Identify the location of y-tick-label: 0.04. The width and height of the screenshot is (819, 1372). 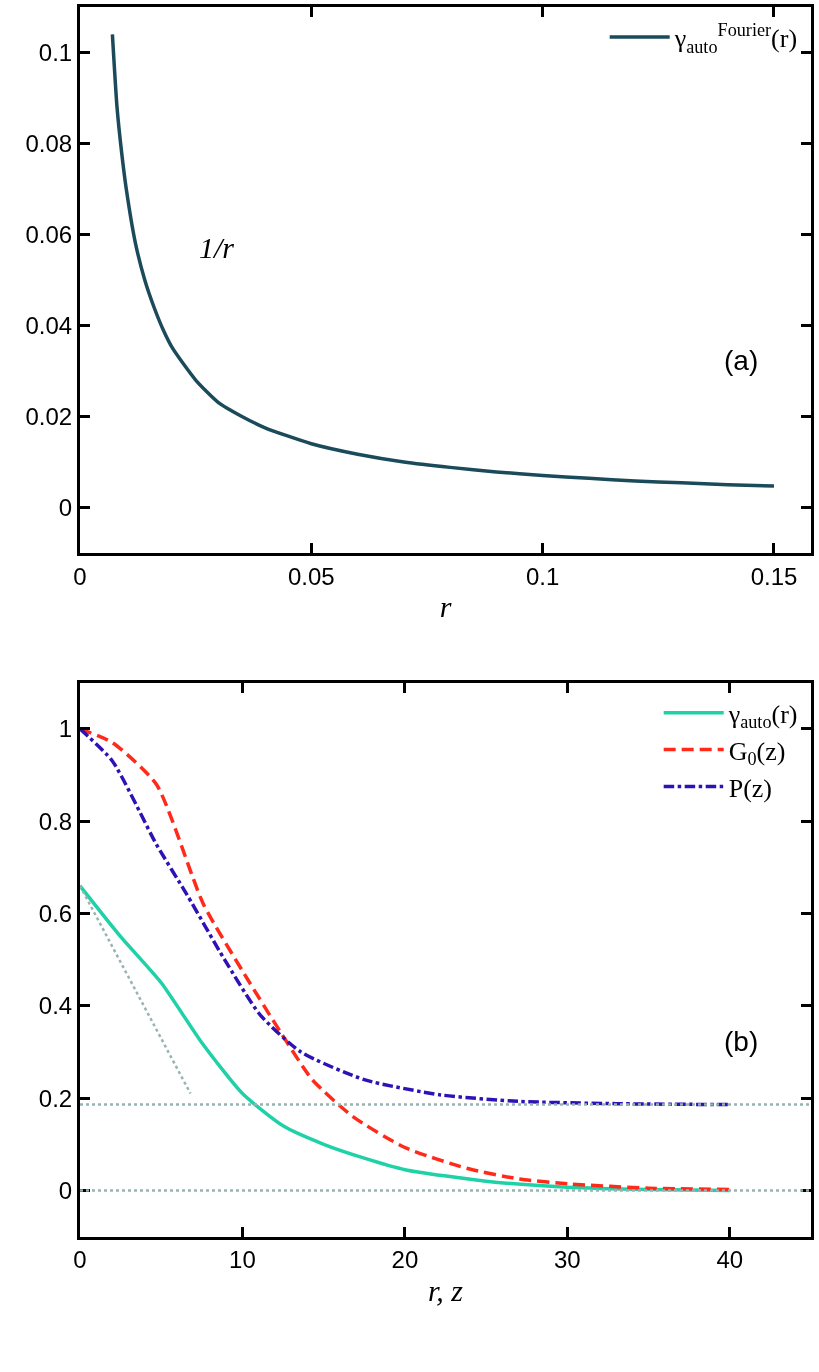
(49, 325).